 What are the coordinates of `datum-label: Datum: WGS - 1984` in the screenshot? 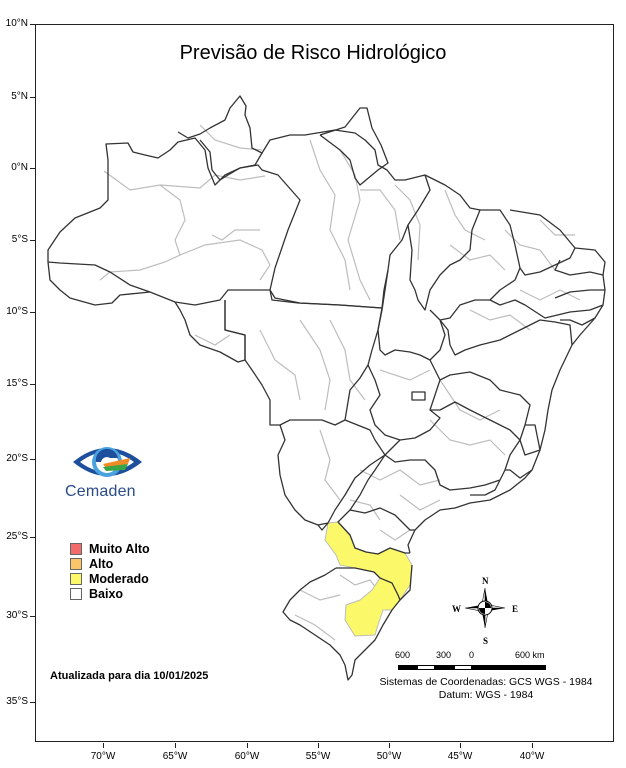 It's located at (486, 695).